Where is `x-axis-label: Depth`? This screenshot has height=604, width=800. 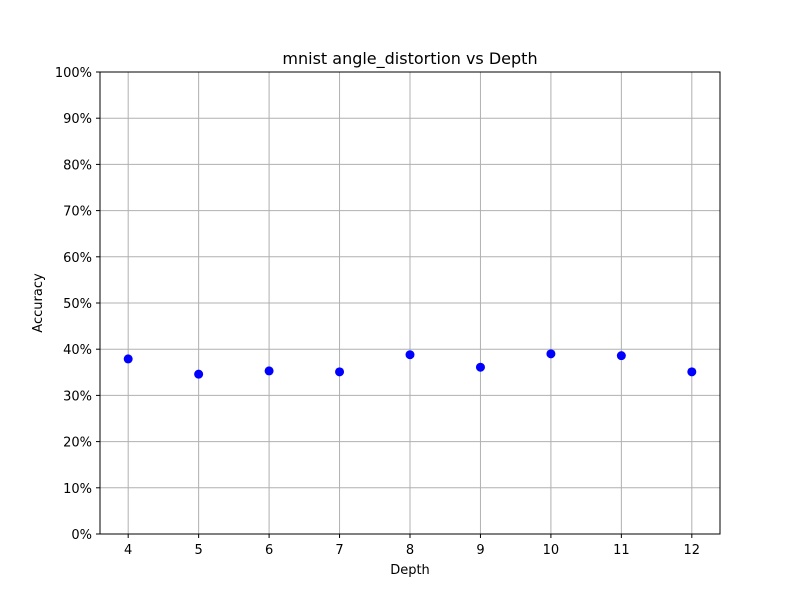
x-axis-label: Depth is located at coordinates (410, 570).